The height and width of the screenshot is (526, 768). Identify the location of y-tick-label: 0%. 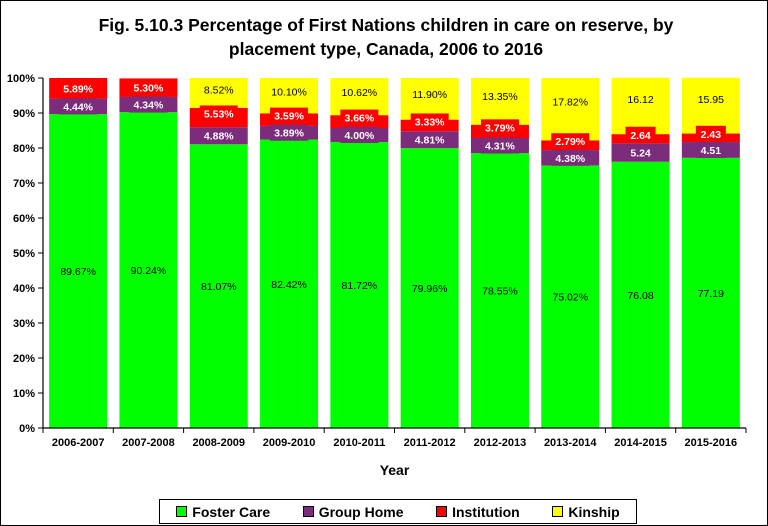
(27, 429).